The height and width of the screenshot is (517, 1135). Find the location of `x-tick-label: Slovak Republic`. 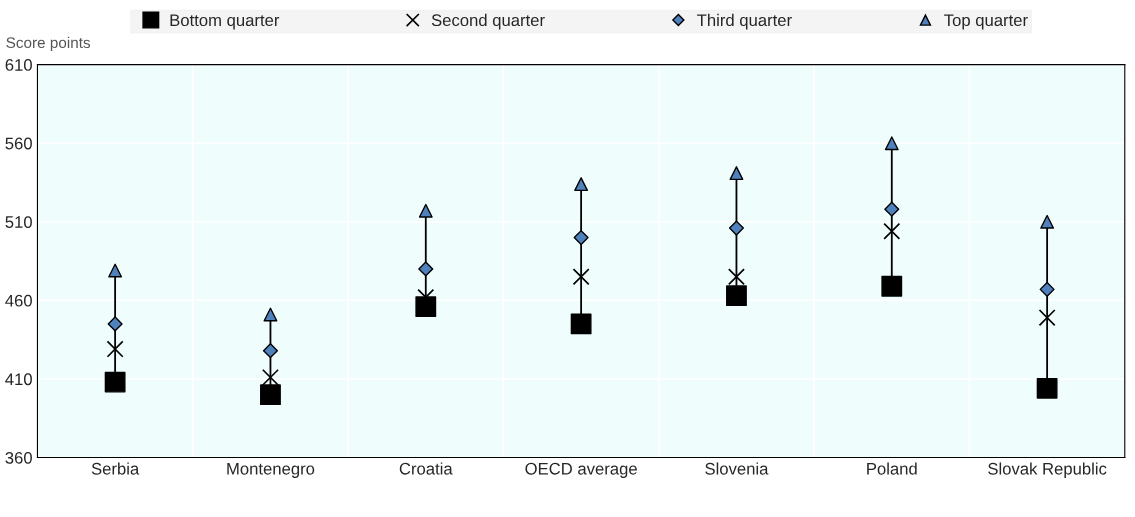

x-tick-label: Slovak Republic is located at coordinates (1047, 470).